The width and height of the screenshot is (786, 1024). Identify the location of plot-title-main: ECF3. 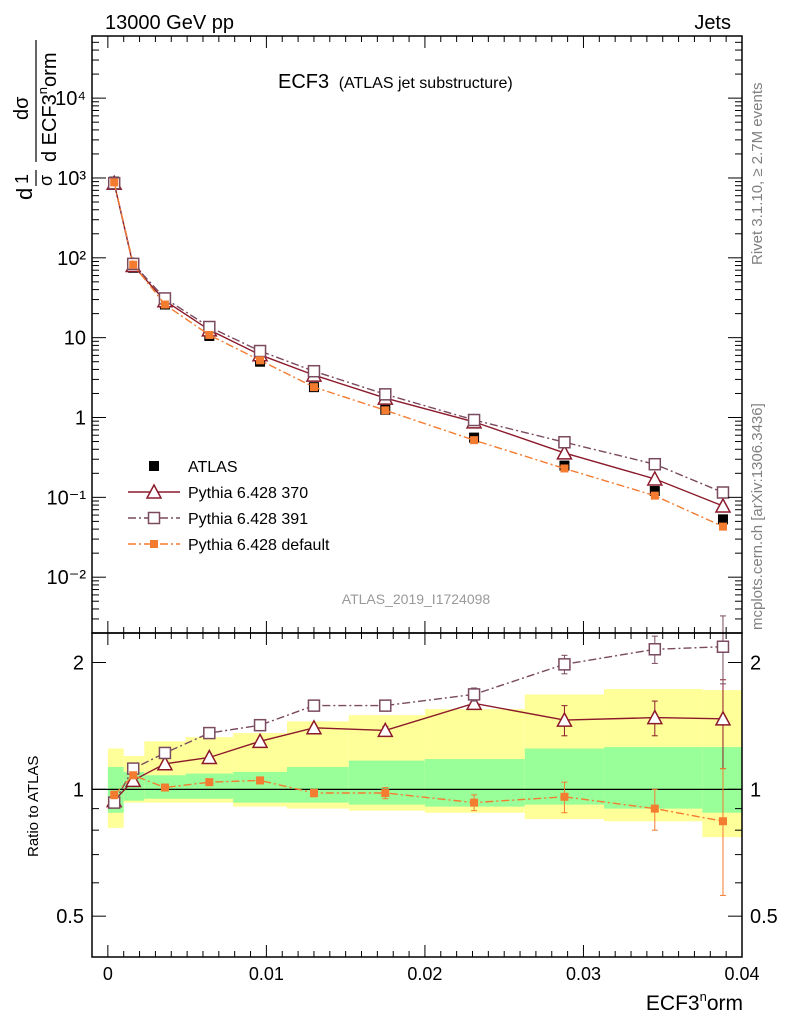
(303, 82).